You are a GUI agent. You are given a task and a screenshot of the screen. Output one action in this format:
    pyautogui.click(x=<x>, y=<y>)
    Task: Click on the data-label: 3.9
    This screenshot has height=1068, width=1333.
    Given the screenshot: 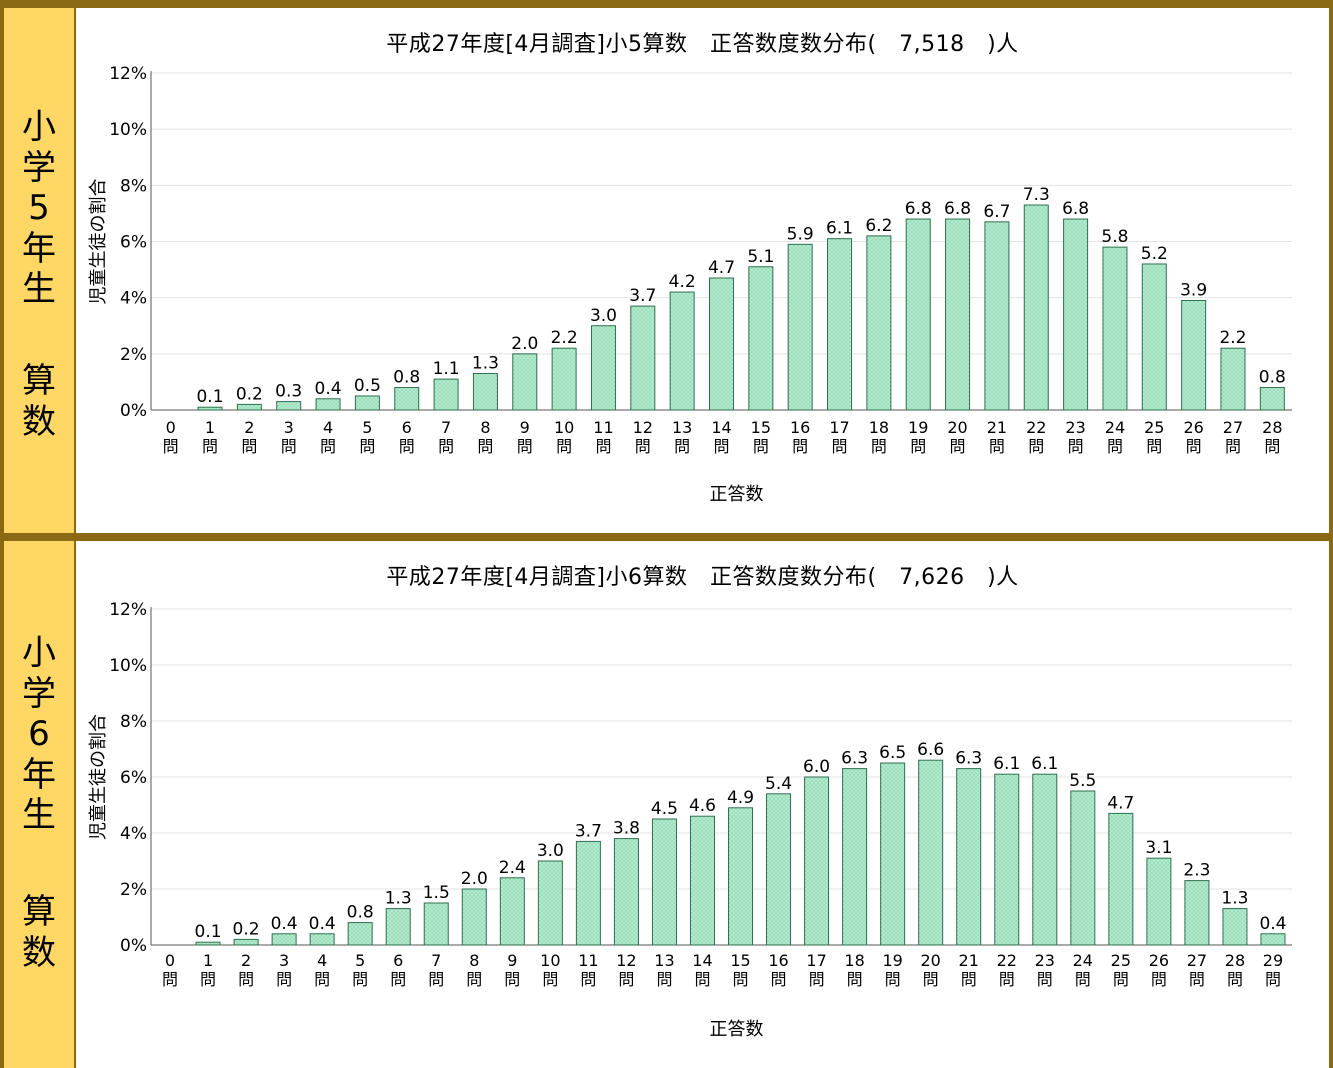 What is the action you would take?
    pyautogui.click(x=1193, y=290)
    